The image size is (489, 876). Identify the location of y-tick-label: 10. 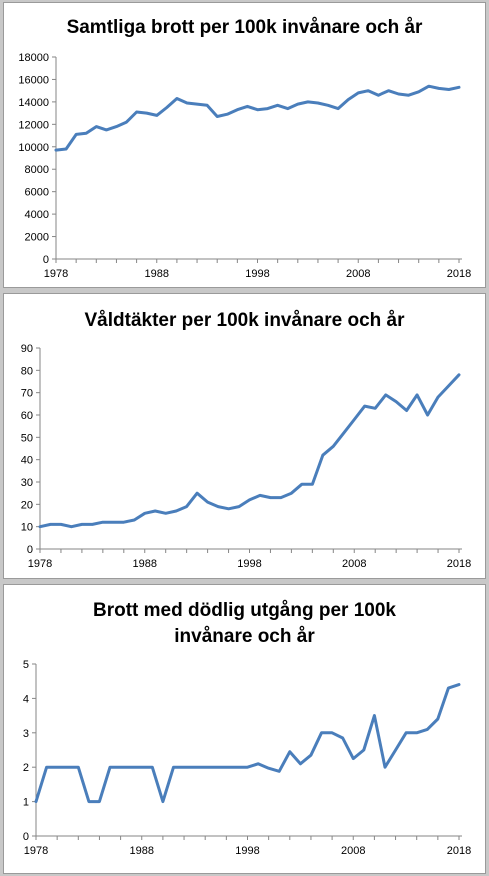
(27, 528).